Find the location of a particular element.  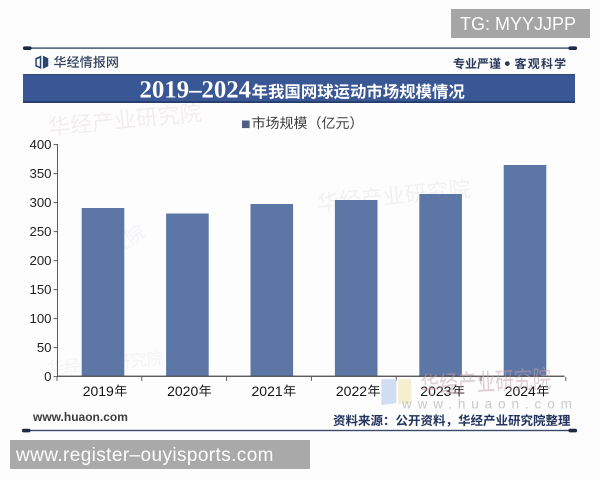

svg-text: 2020 is located at coordinates (182, 391).